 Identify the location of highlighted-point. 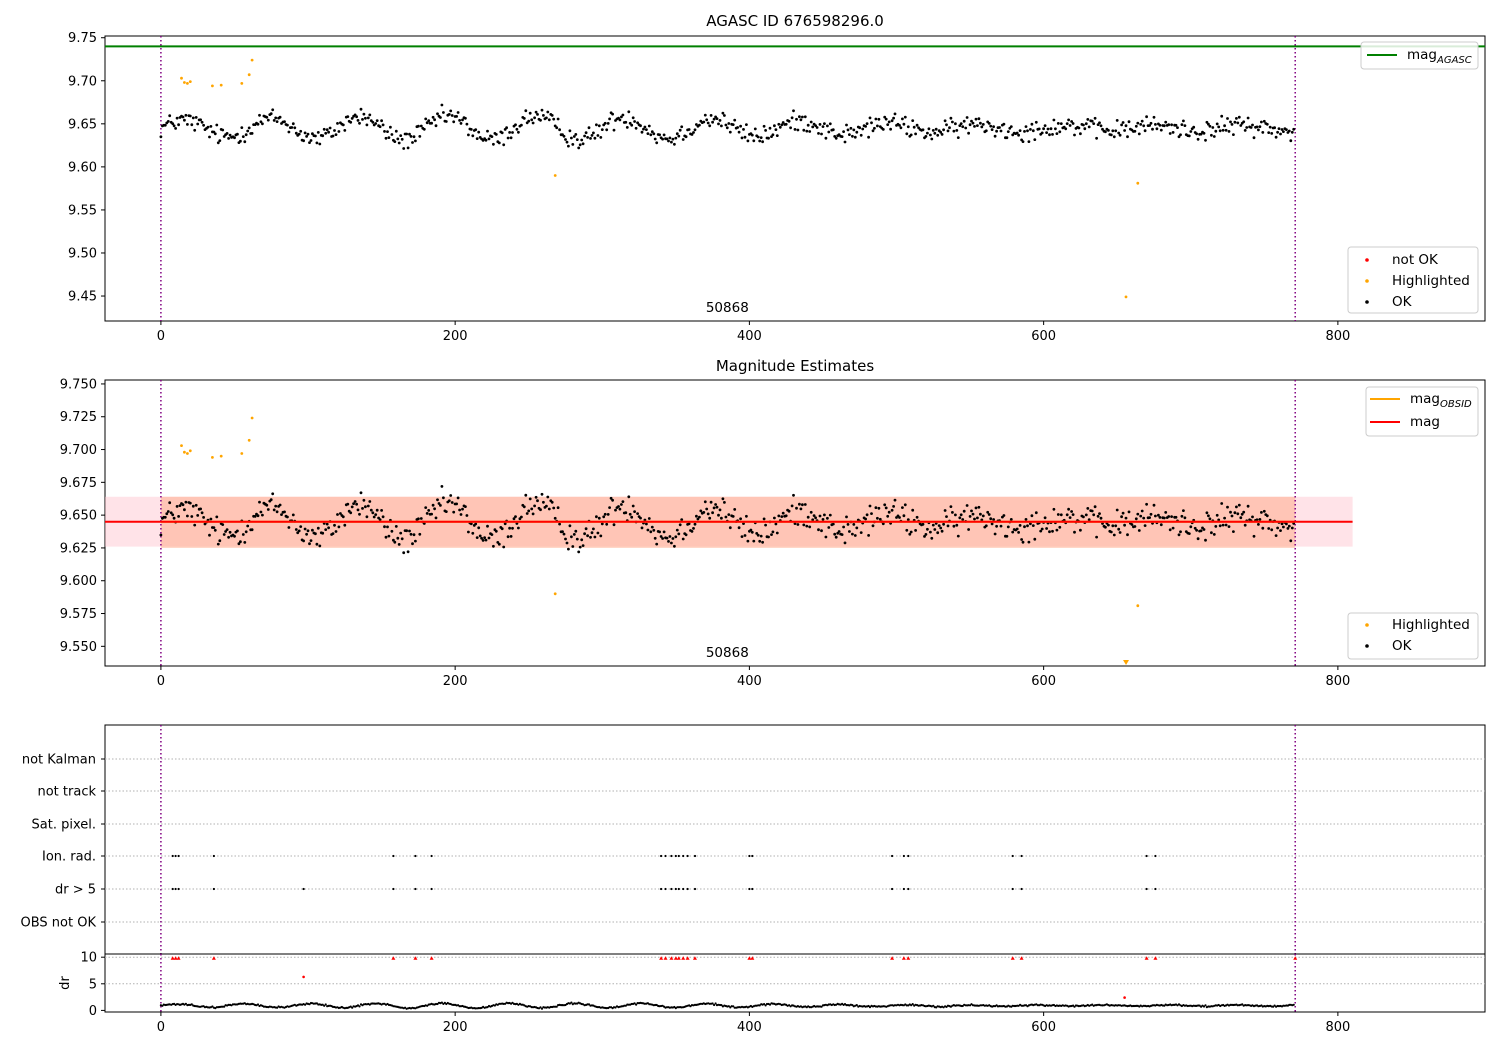
(190, 81).